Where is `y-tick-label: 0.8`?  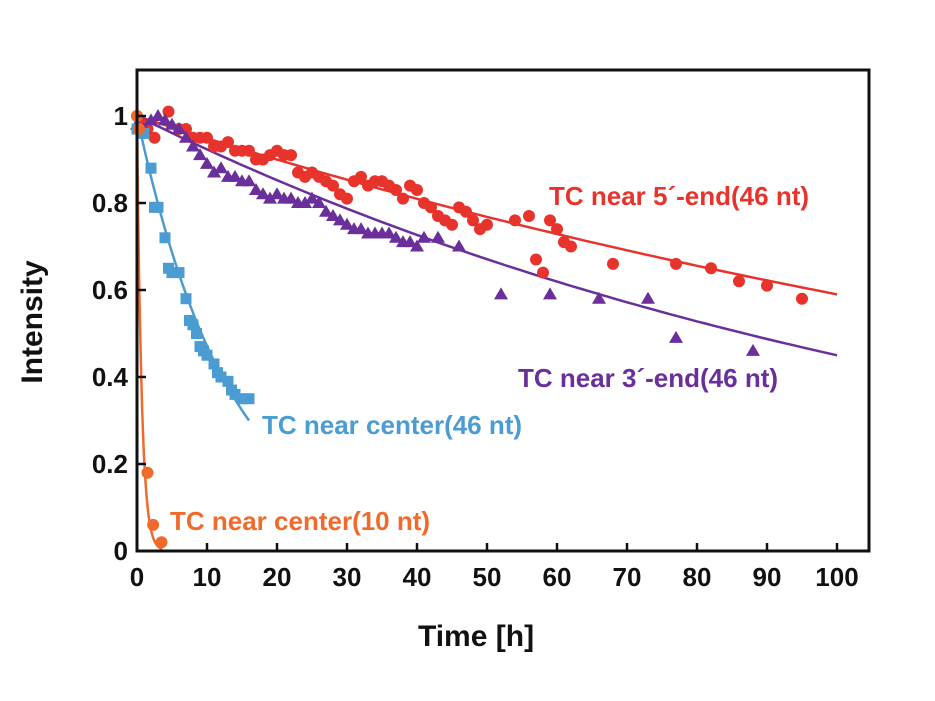 y-tick-label: 0.8 is located at coordinates (110, 203).